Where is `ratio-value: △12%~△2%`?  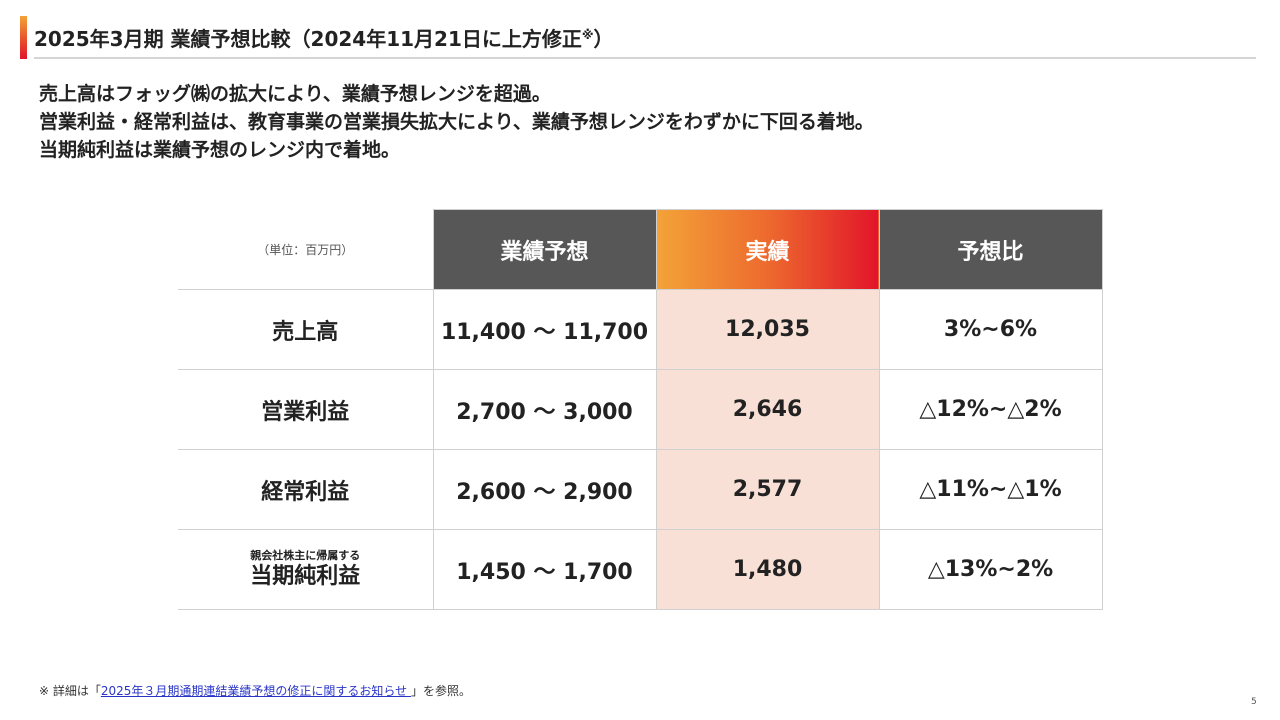
ratio-value: △12%~△2% is located at coordinates (990, 409).